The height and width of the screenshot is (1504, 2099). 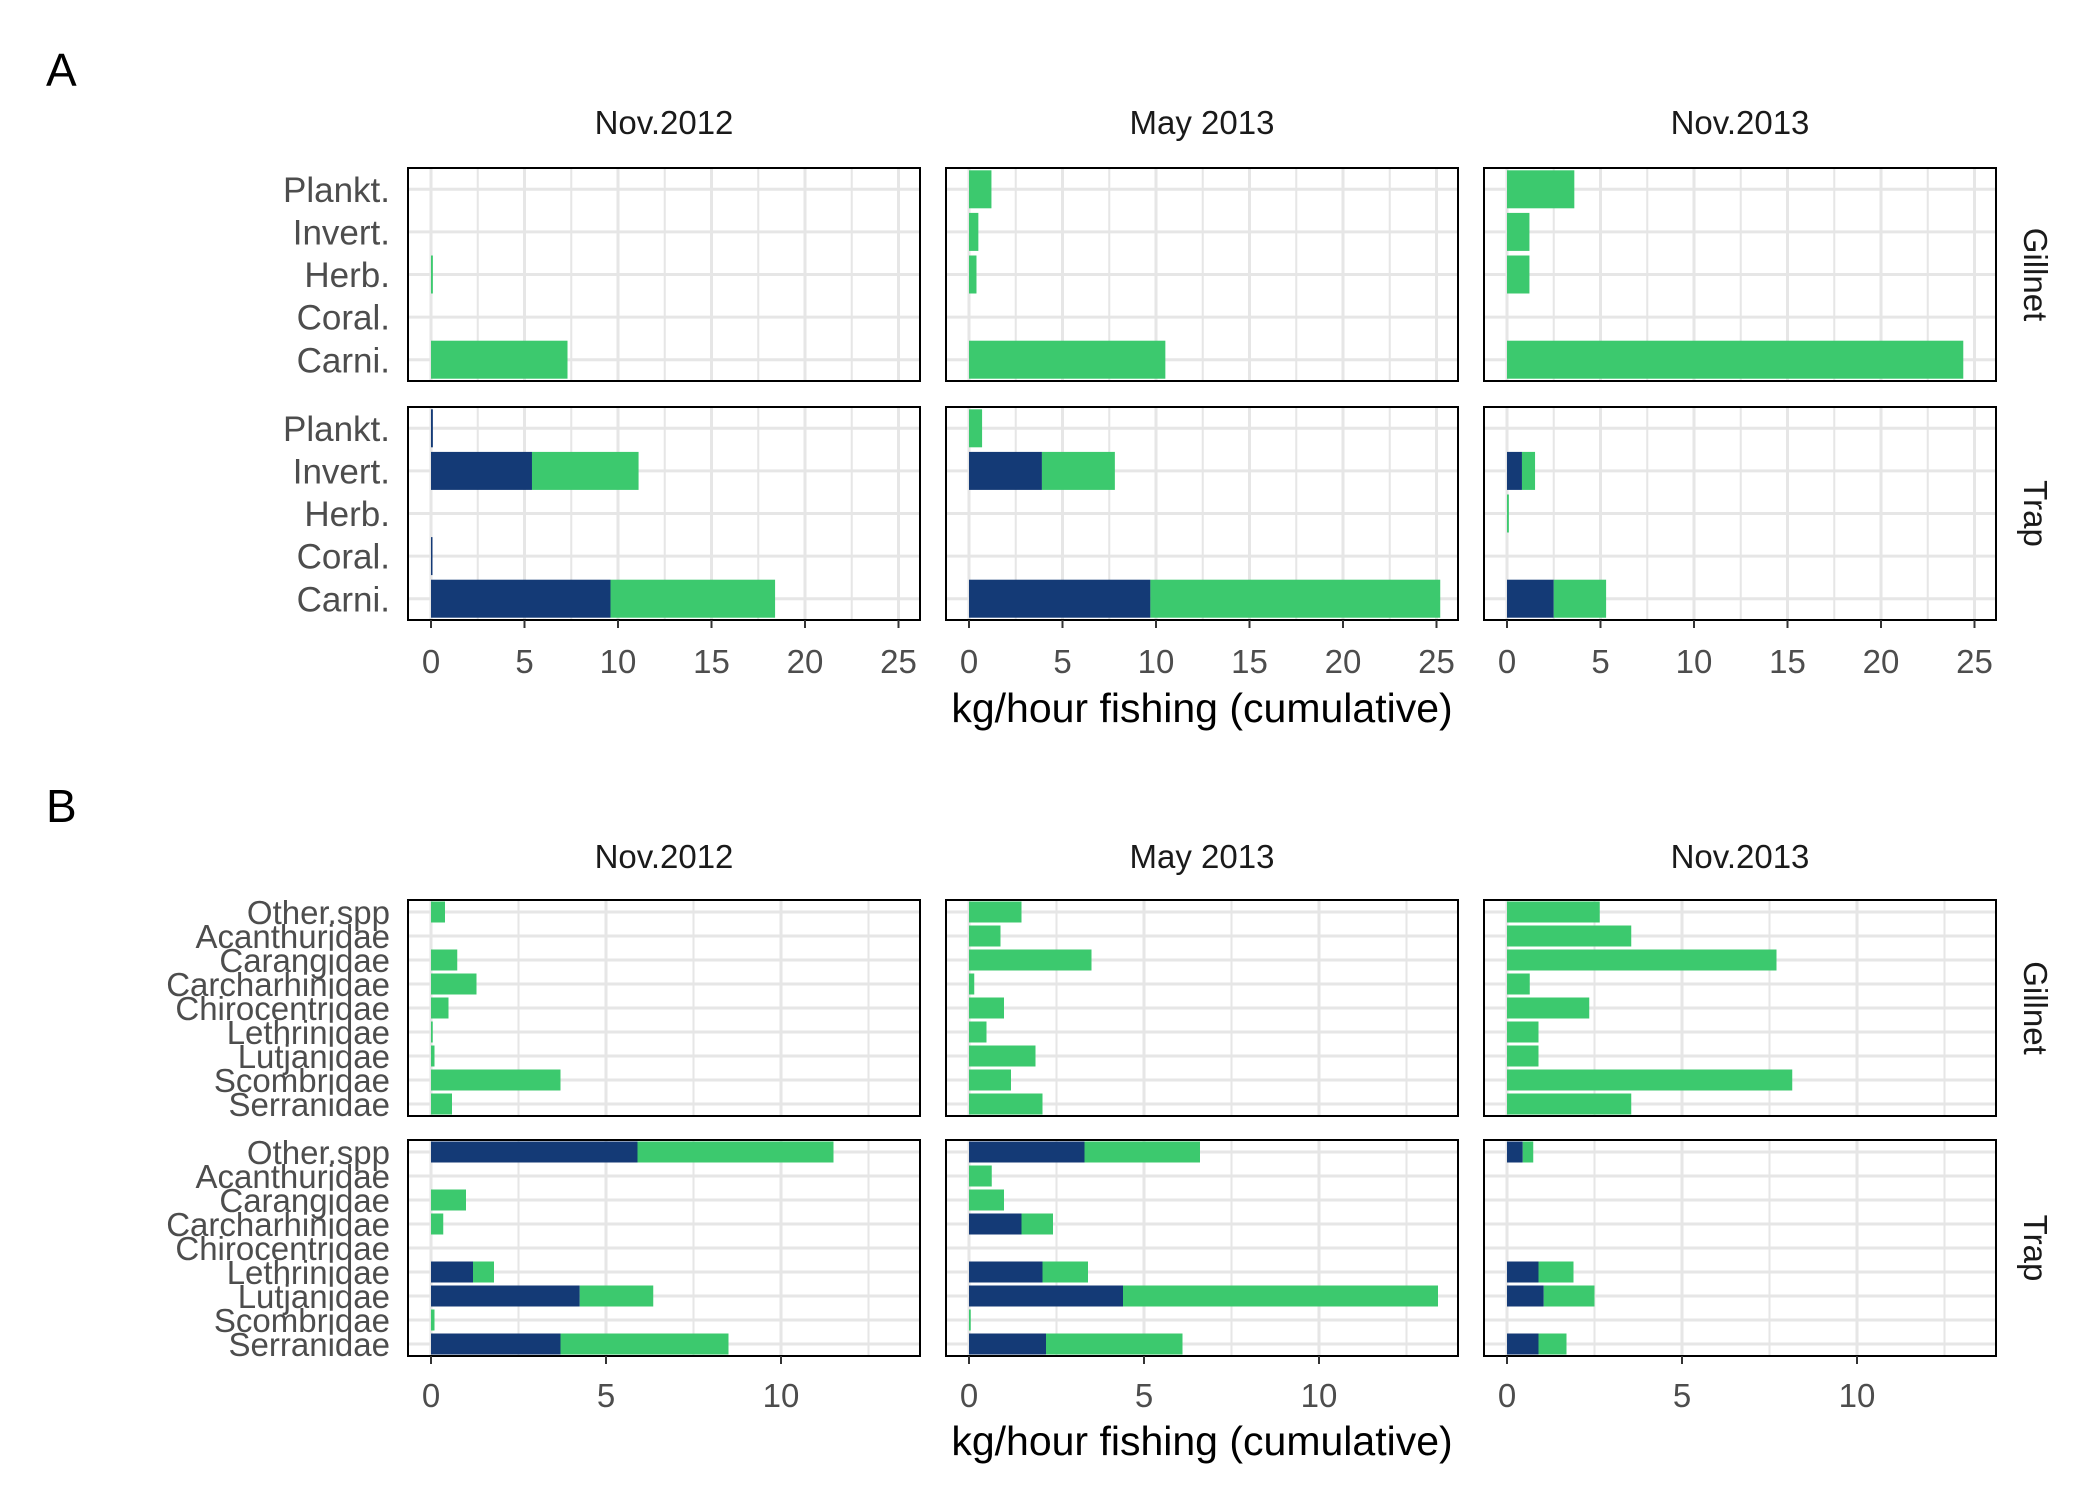 I want to click on facet-column-title: May 2013, so click(x=1202, y=122).